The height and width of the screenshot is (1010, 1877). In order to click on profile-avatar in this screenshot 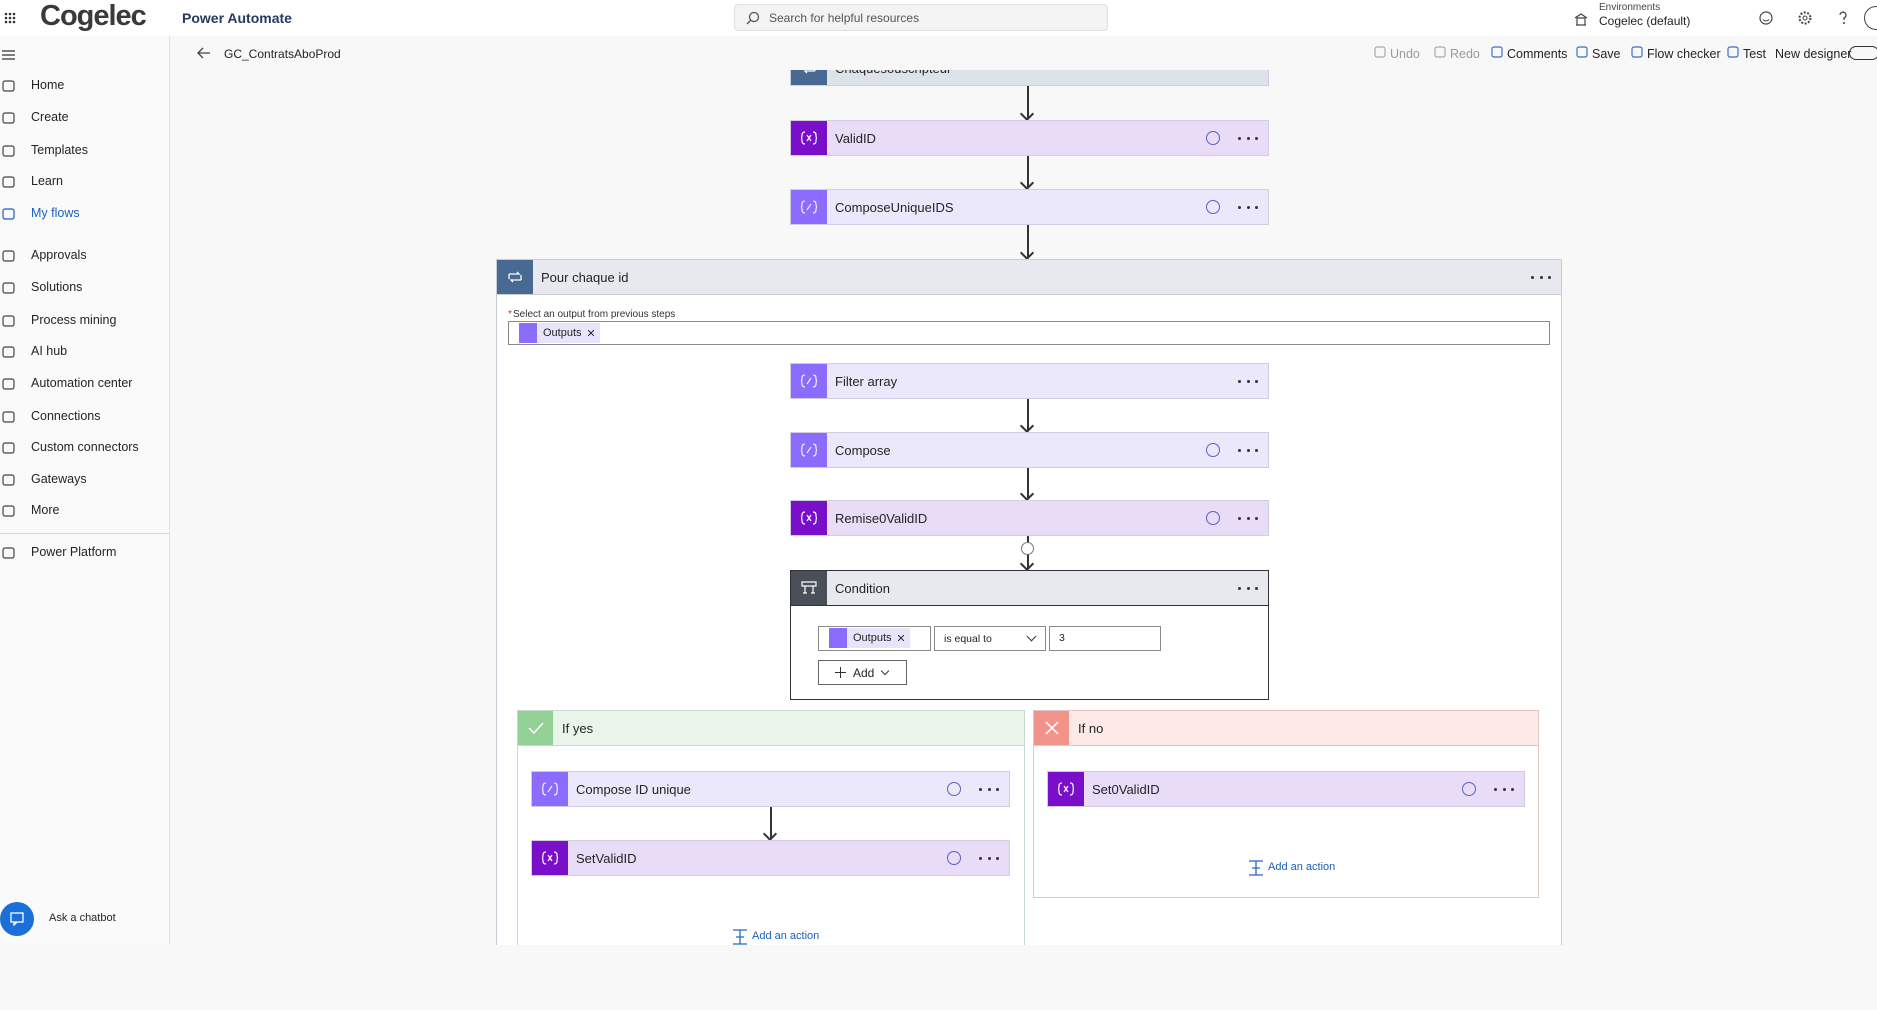, I will do `click(1870, 18)`.